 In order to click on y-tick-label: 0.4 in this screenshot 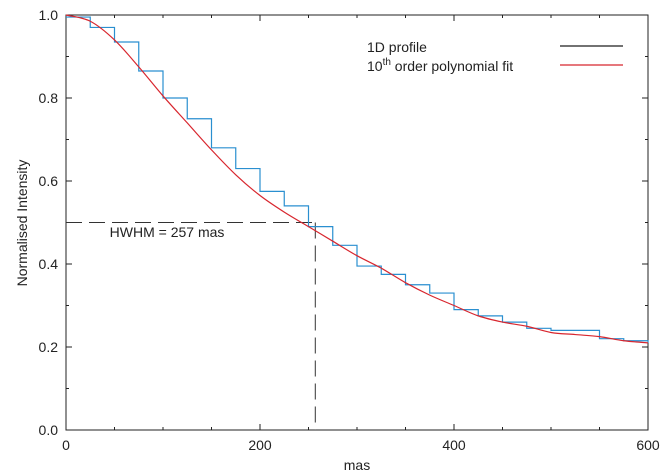, I will do `click(49, 264)`.